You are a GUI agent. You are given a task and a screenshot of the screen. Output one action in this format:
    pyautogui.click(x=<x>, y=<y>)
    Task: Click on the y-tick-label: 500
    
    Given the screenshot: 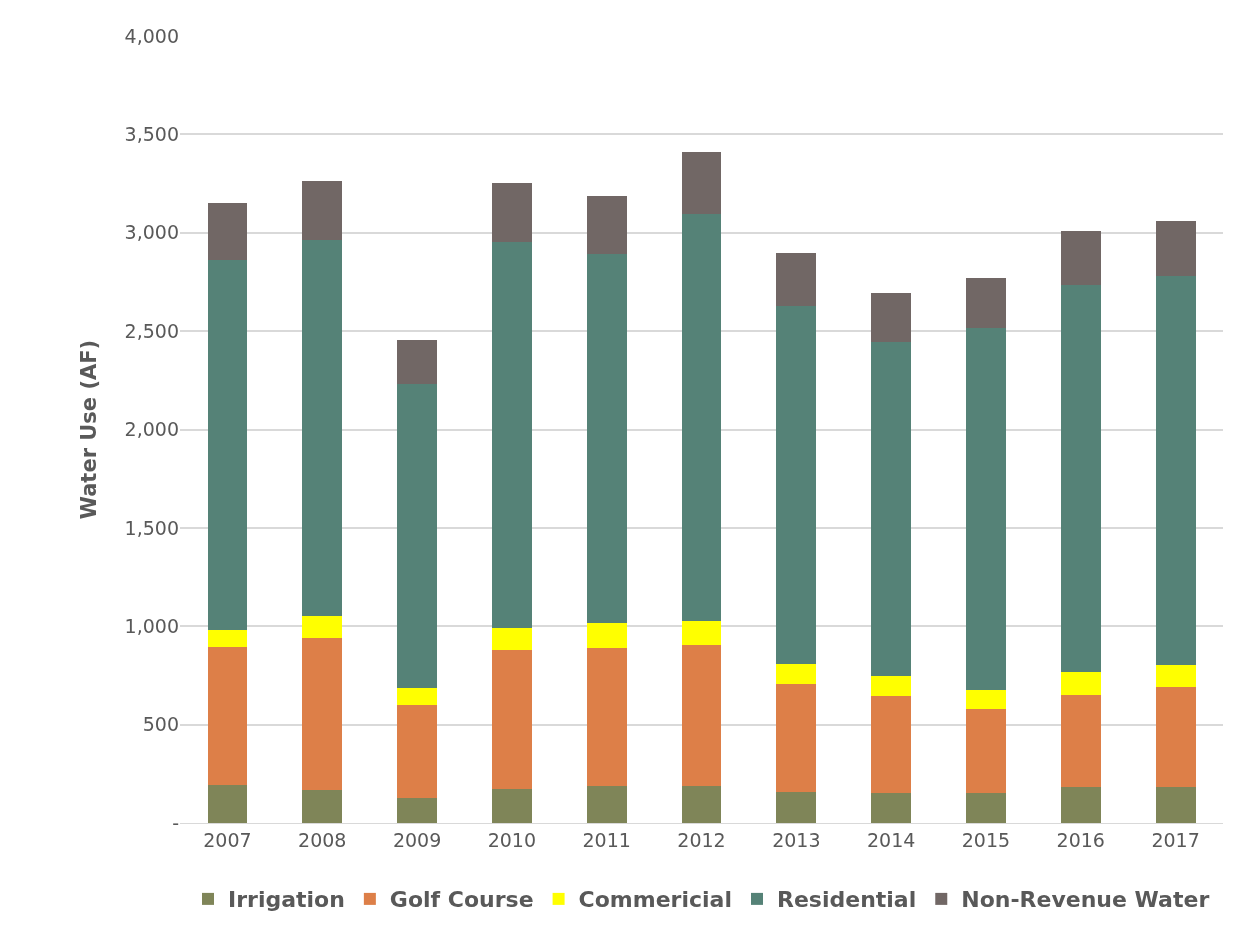 What is the action you would take?
    pyautogui.click(x=160, y=724)
    